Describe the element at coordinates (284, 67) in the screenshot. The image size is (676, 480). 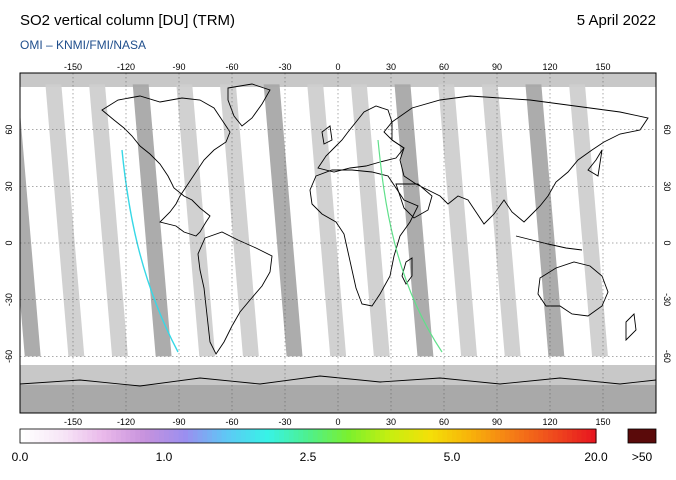
I see `lon-tick-top: -30` at that location.